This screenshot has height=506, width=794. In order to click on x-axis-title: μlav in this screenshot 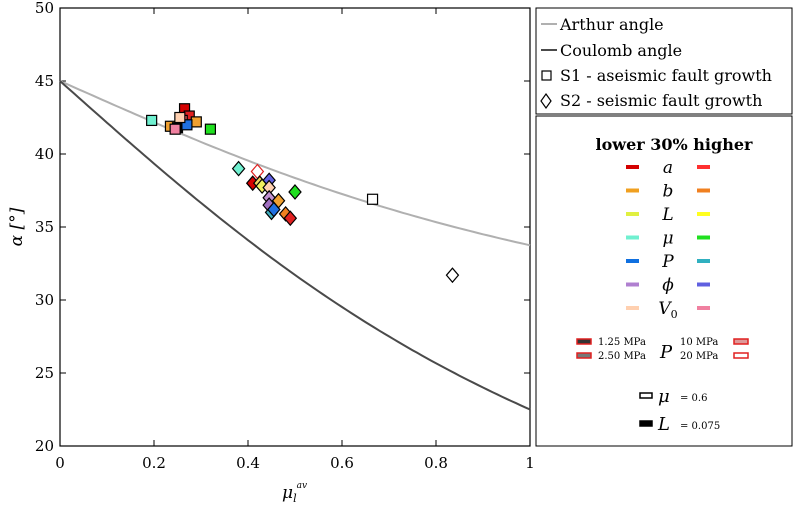, I will do `click(294, 493)`.